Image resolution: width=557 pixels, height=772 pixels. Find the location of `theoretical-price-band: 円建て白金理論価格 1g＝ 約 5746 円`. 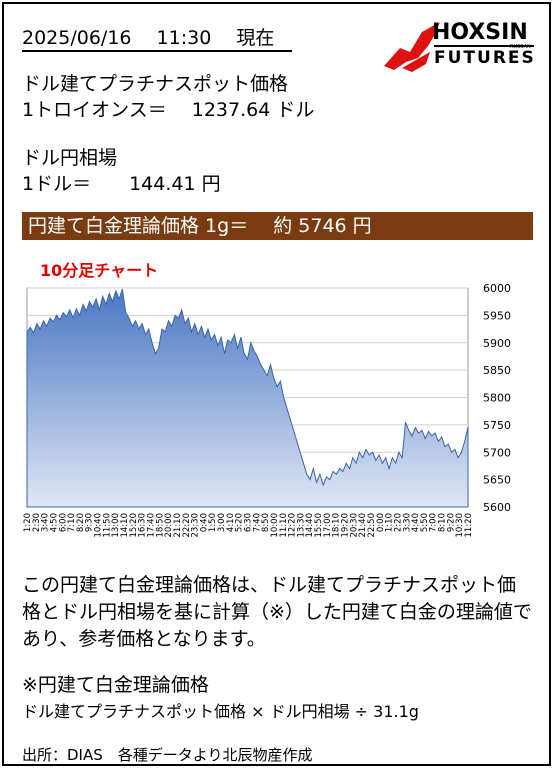

theoretical-price-band: 円建て白金理論価格 1g＝ 約 5746 円 is located at coordinates (277, 226).